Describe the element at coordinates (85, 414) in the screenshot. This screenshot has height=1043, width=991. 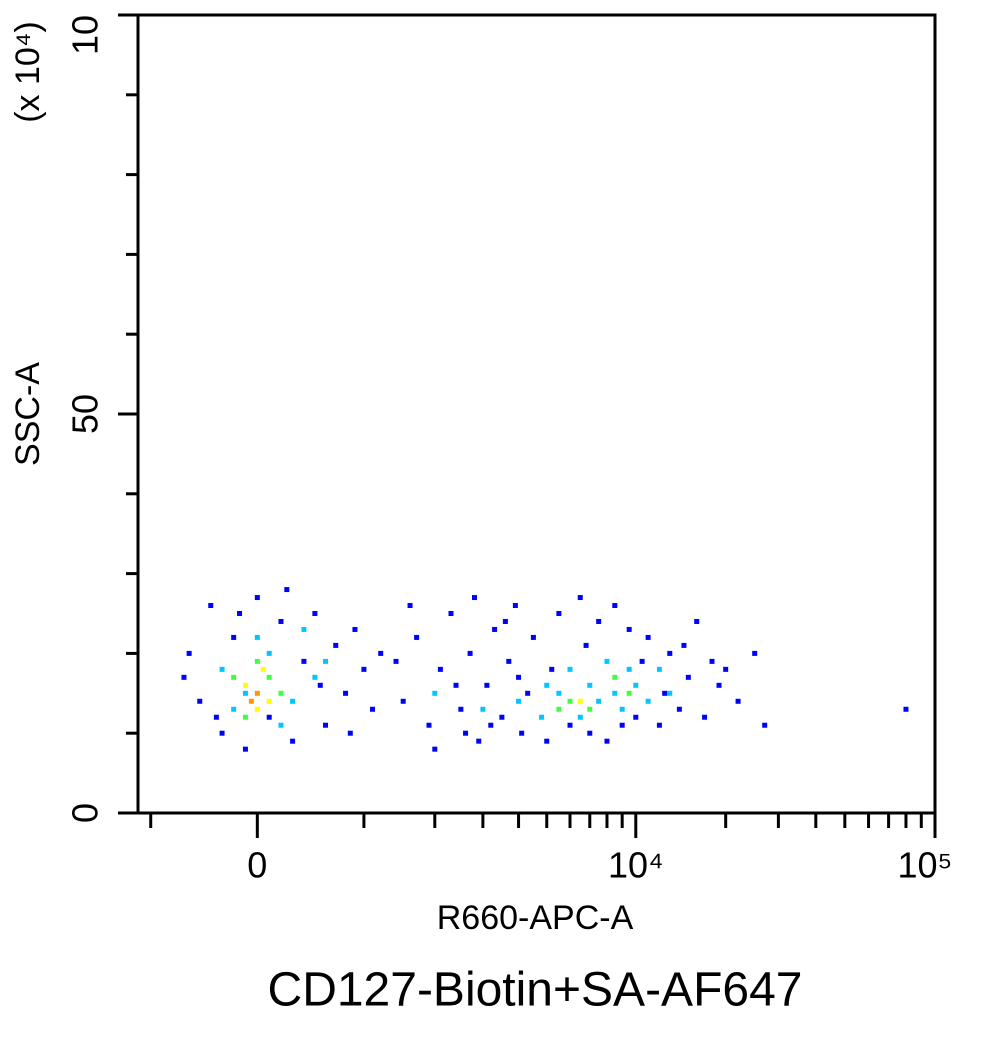
I see `y-tick-label: 50` at that location.